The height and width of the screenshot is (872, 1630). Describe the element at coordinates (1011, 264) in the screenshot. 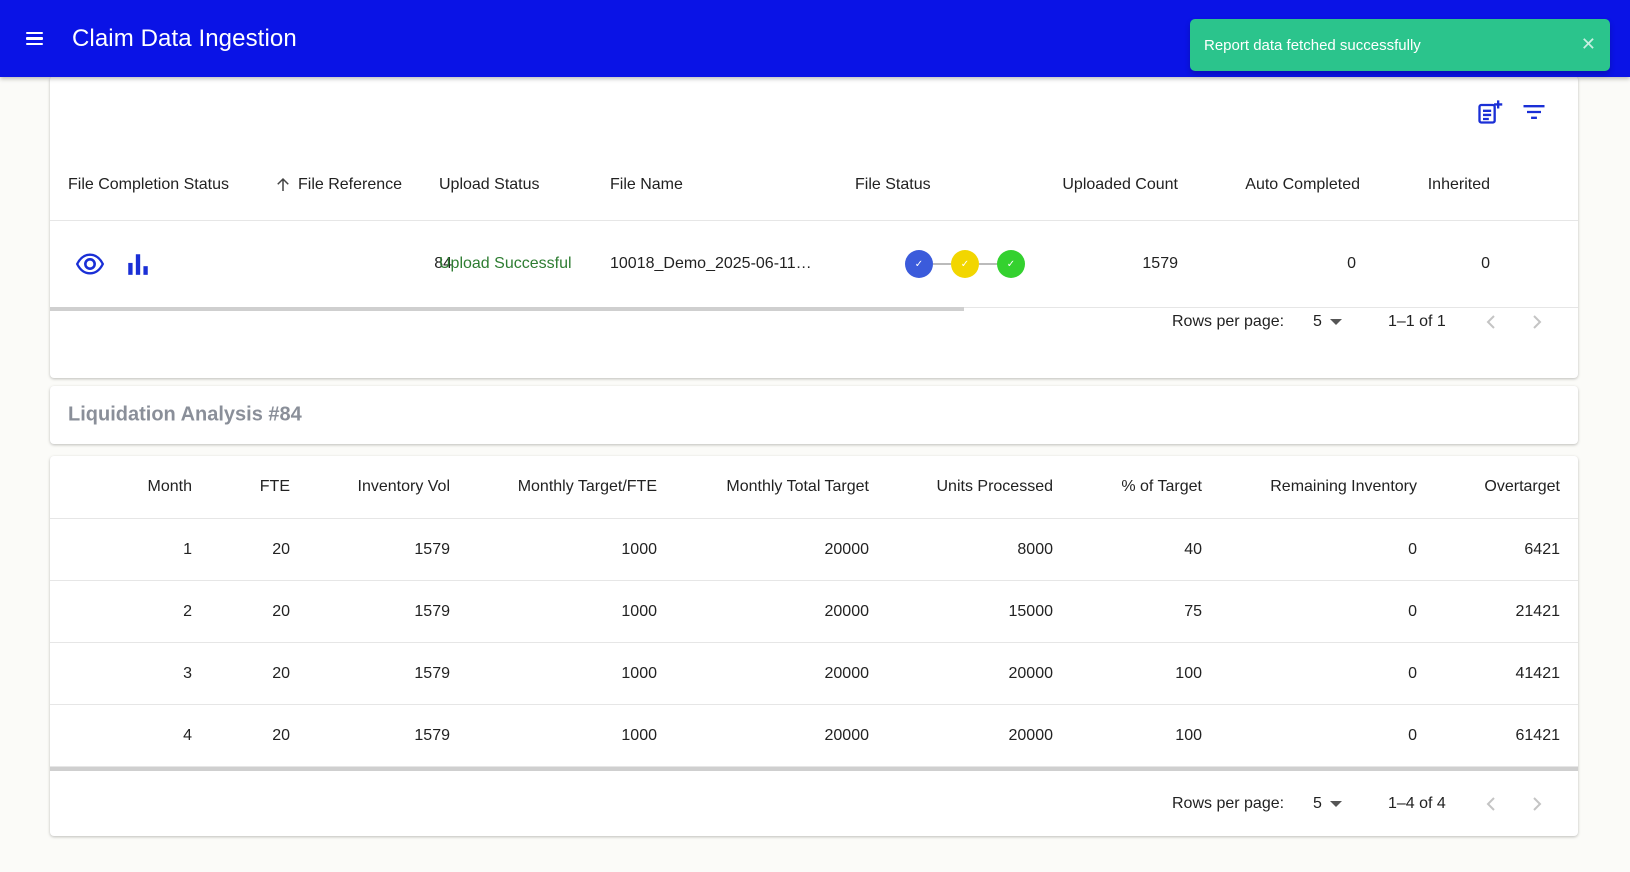

I see `step-3-check-icon: ✓` at that location.